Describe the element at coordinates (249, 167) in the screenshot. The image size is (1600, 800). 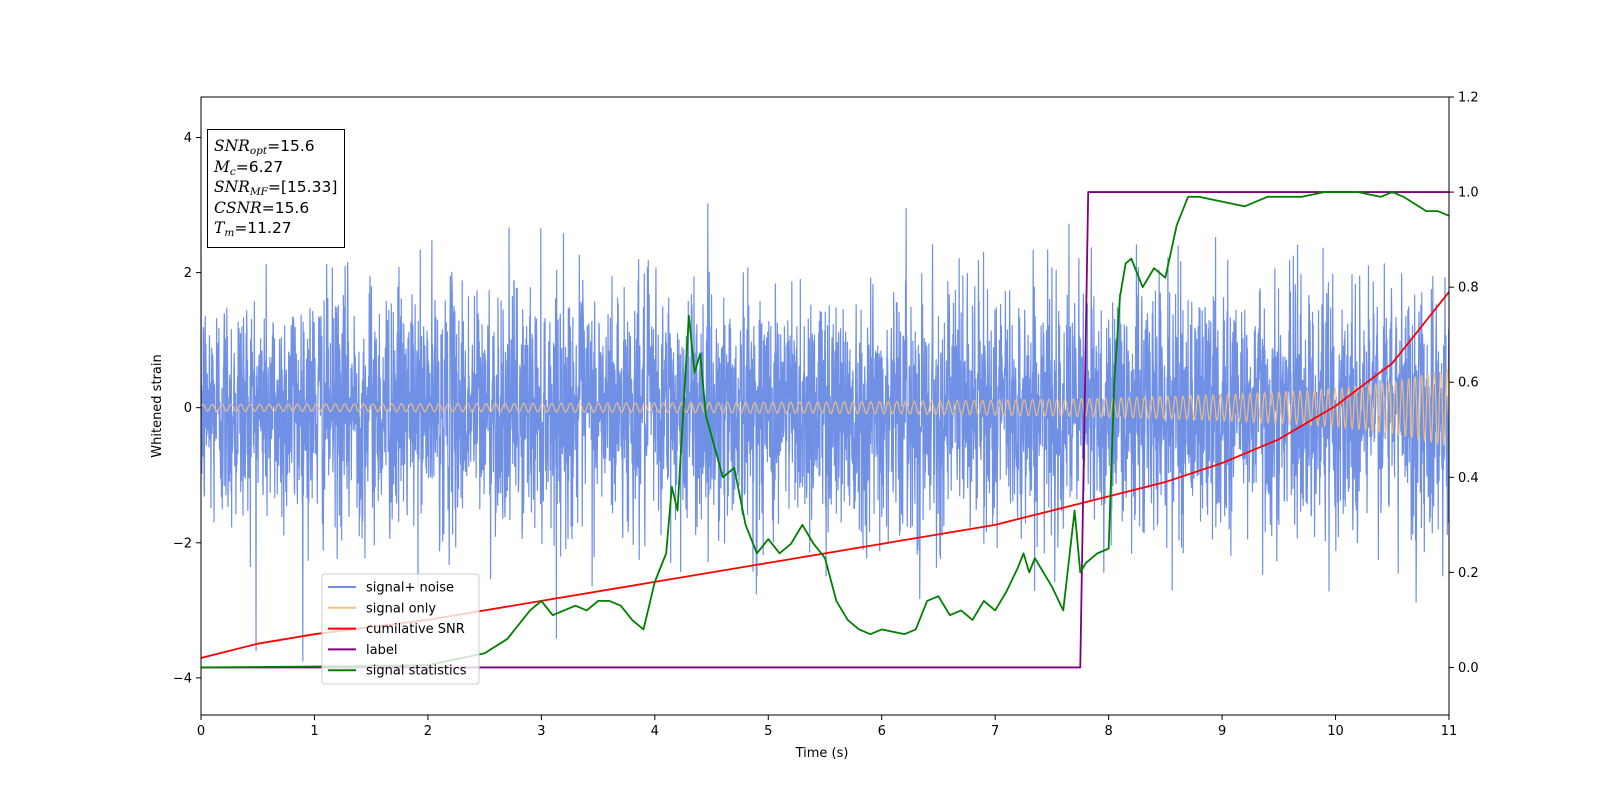
I see `info-chirp-mass: Mc=6.27` at that location.